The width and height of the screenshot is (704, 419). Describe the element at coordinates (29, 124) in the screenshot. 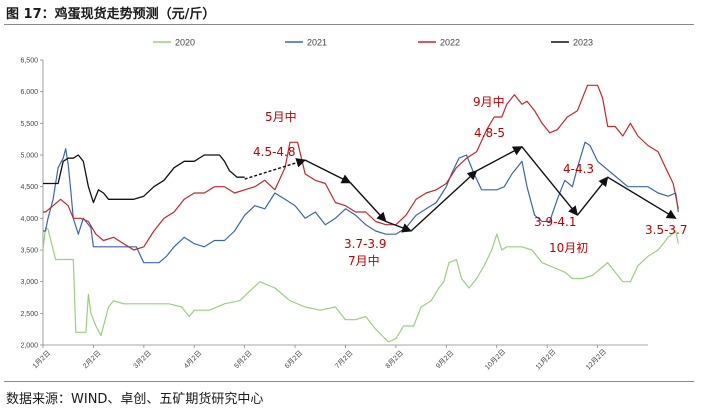

I see `y-tick-label: 5,500` at that location.